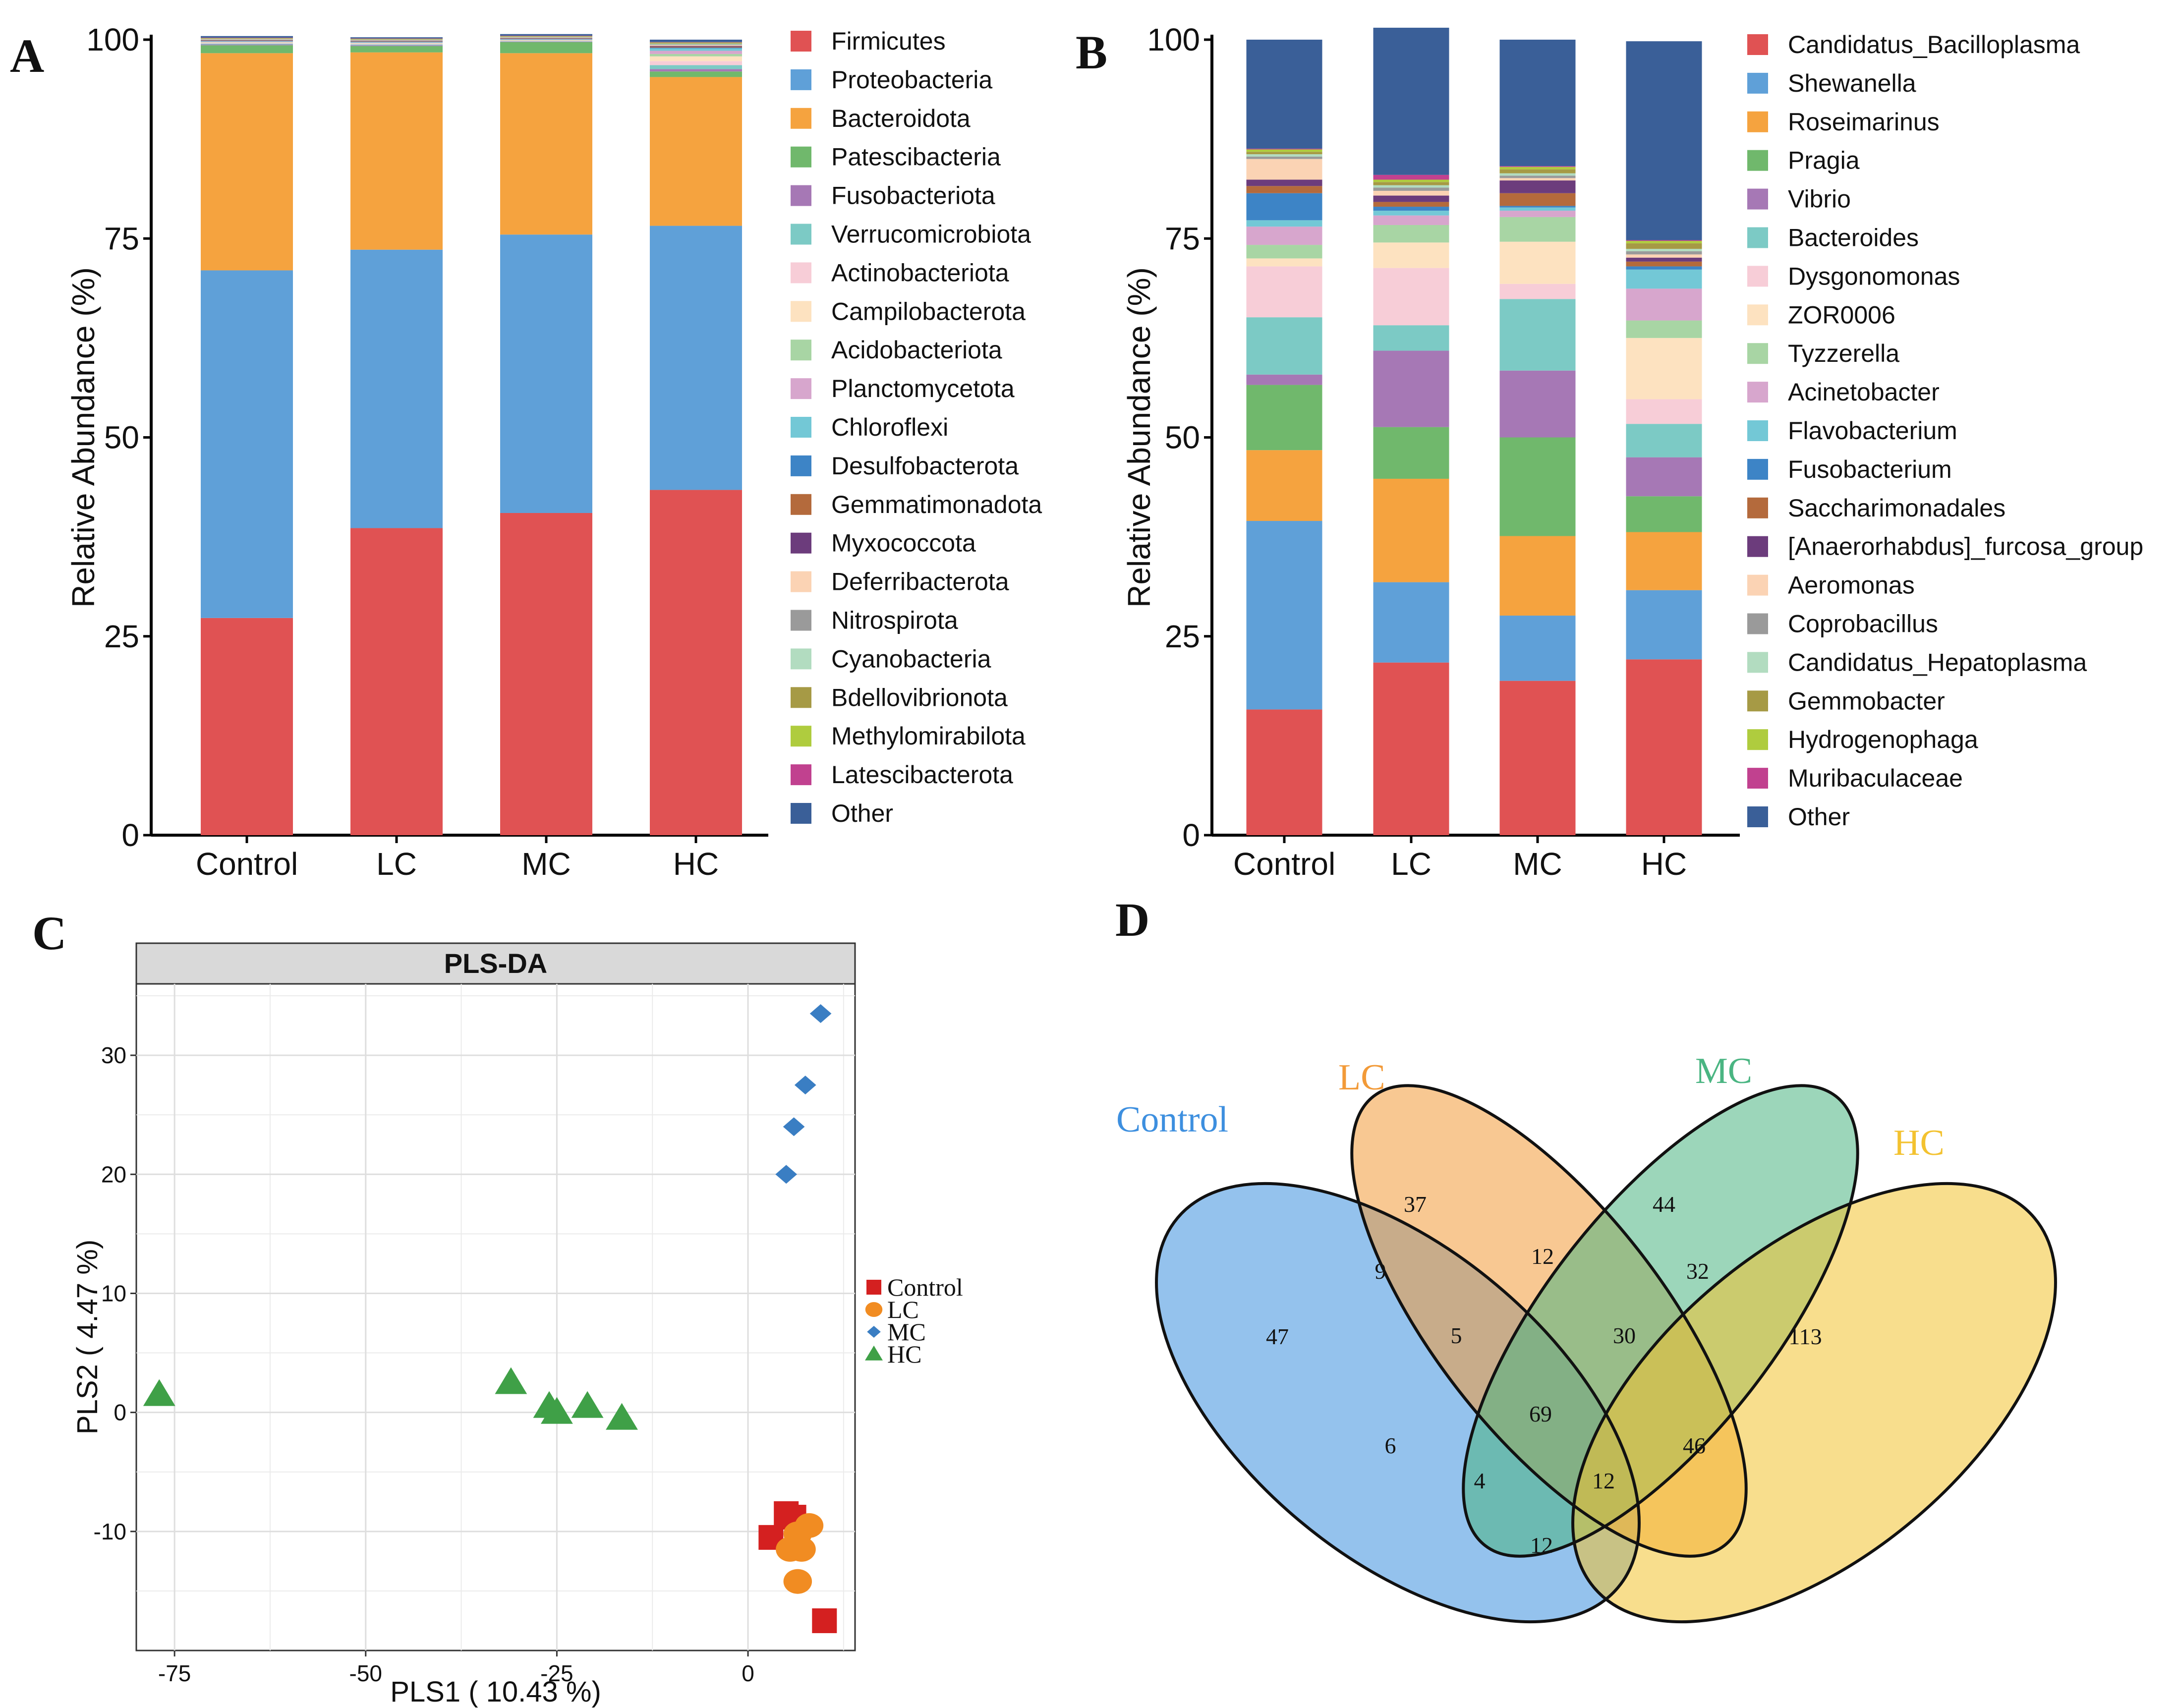  What do you see at coordinates (1664, 264) in the screenshot?
I see `bar-hc-saccharimonadales` at bounding box center [1664, 264].